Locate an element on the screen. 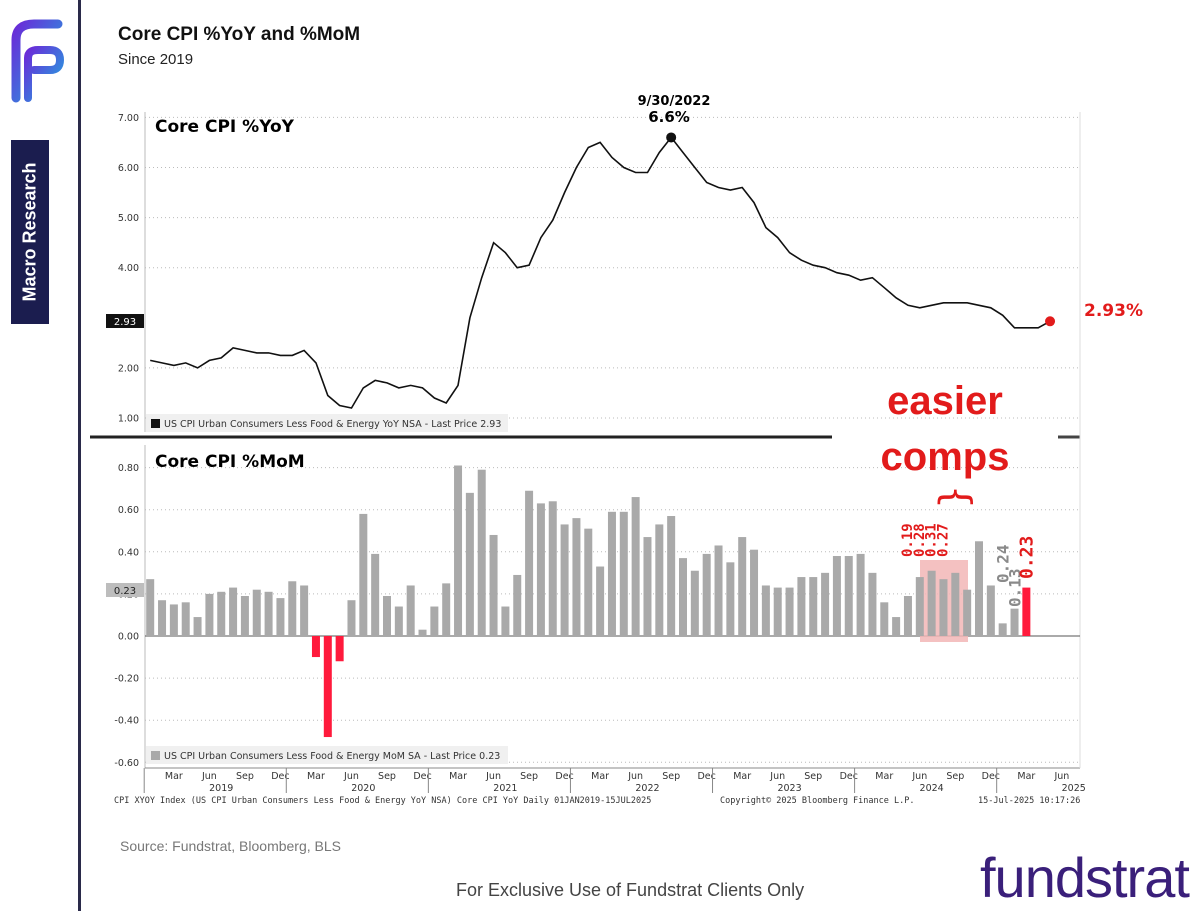 This screenshot has width=1200, height=911. peak-value-label: 6.6% is located at coordinates (669, 117).